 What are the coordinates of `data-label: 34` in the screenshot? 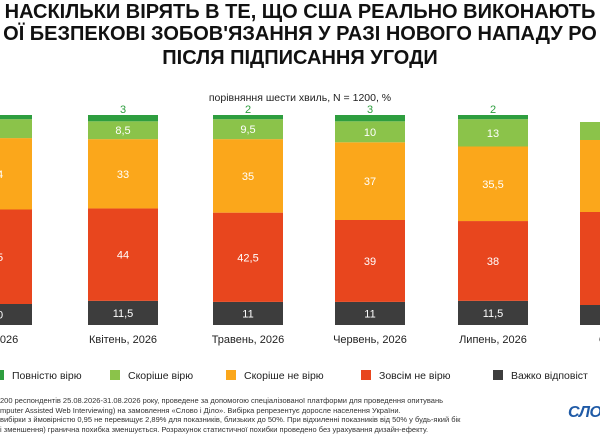 It's located at (1, 175).